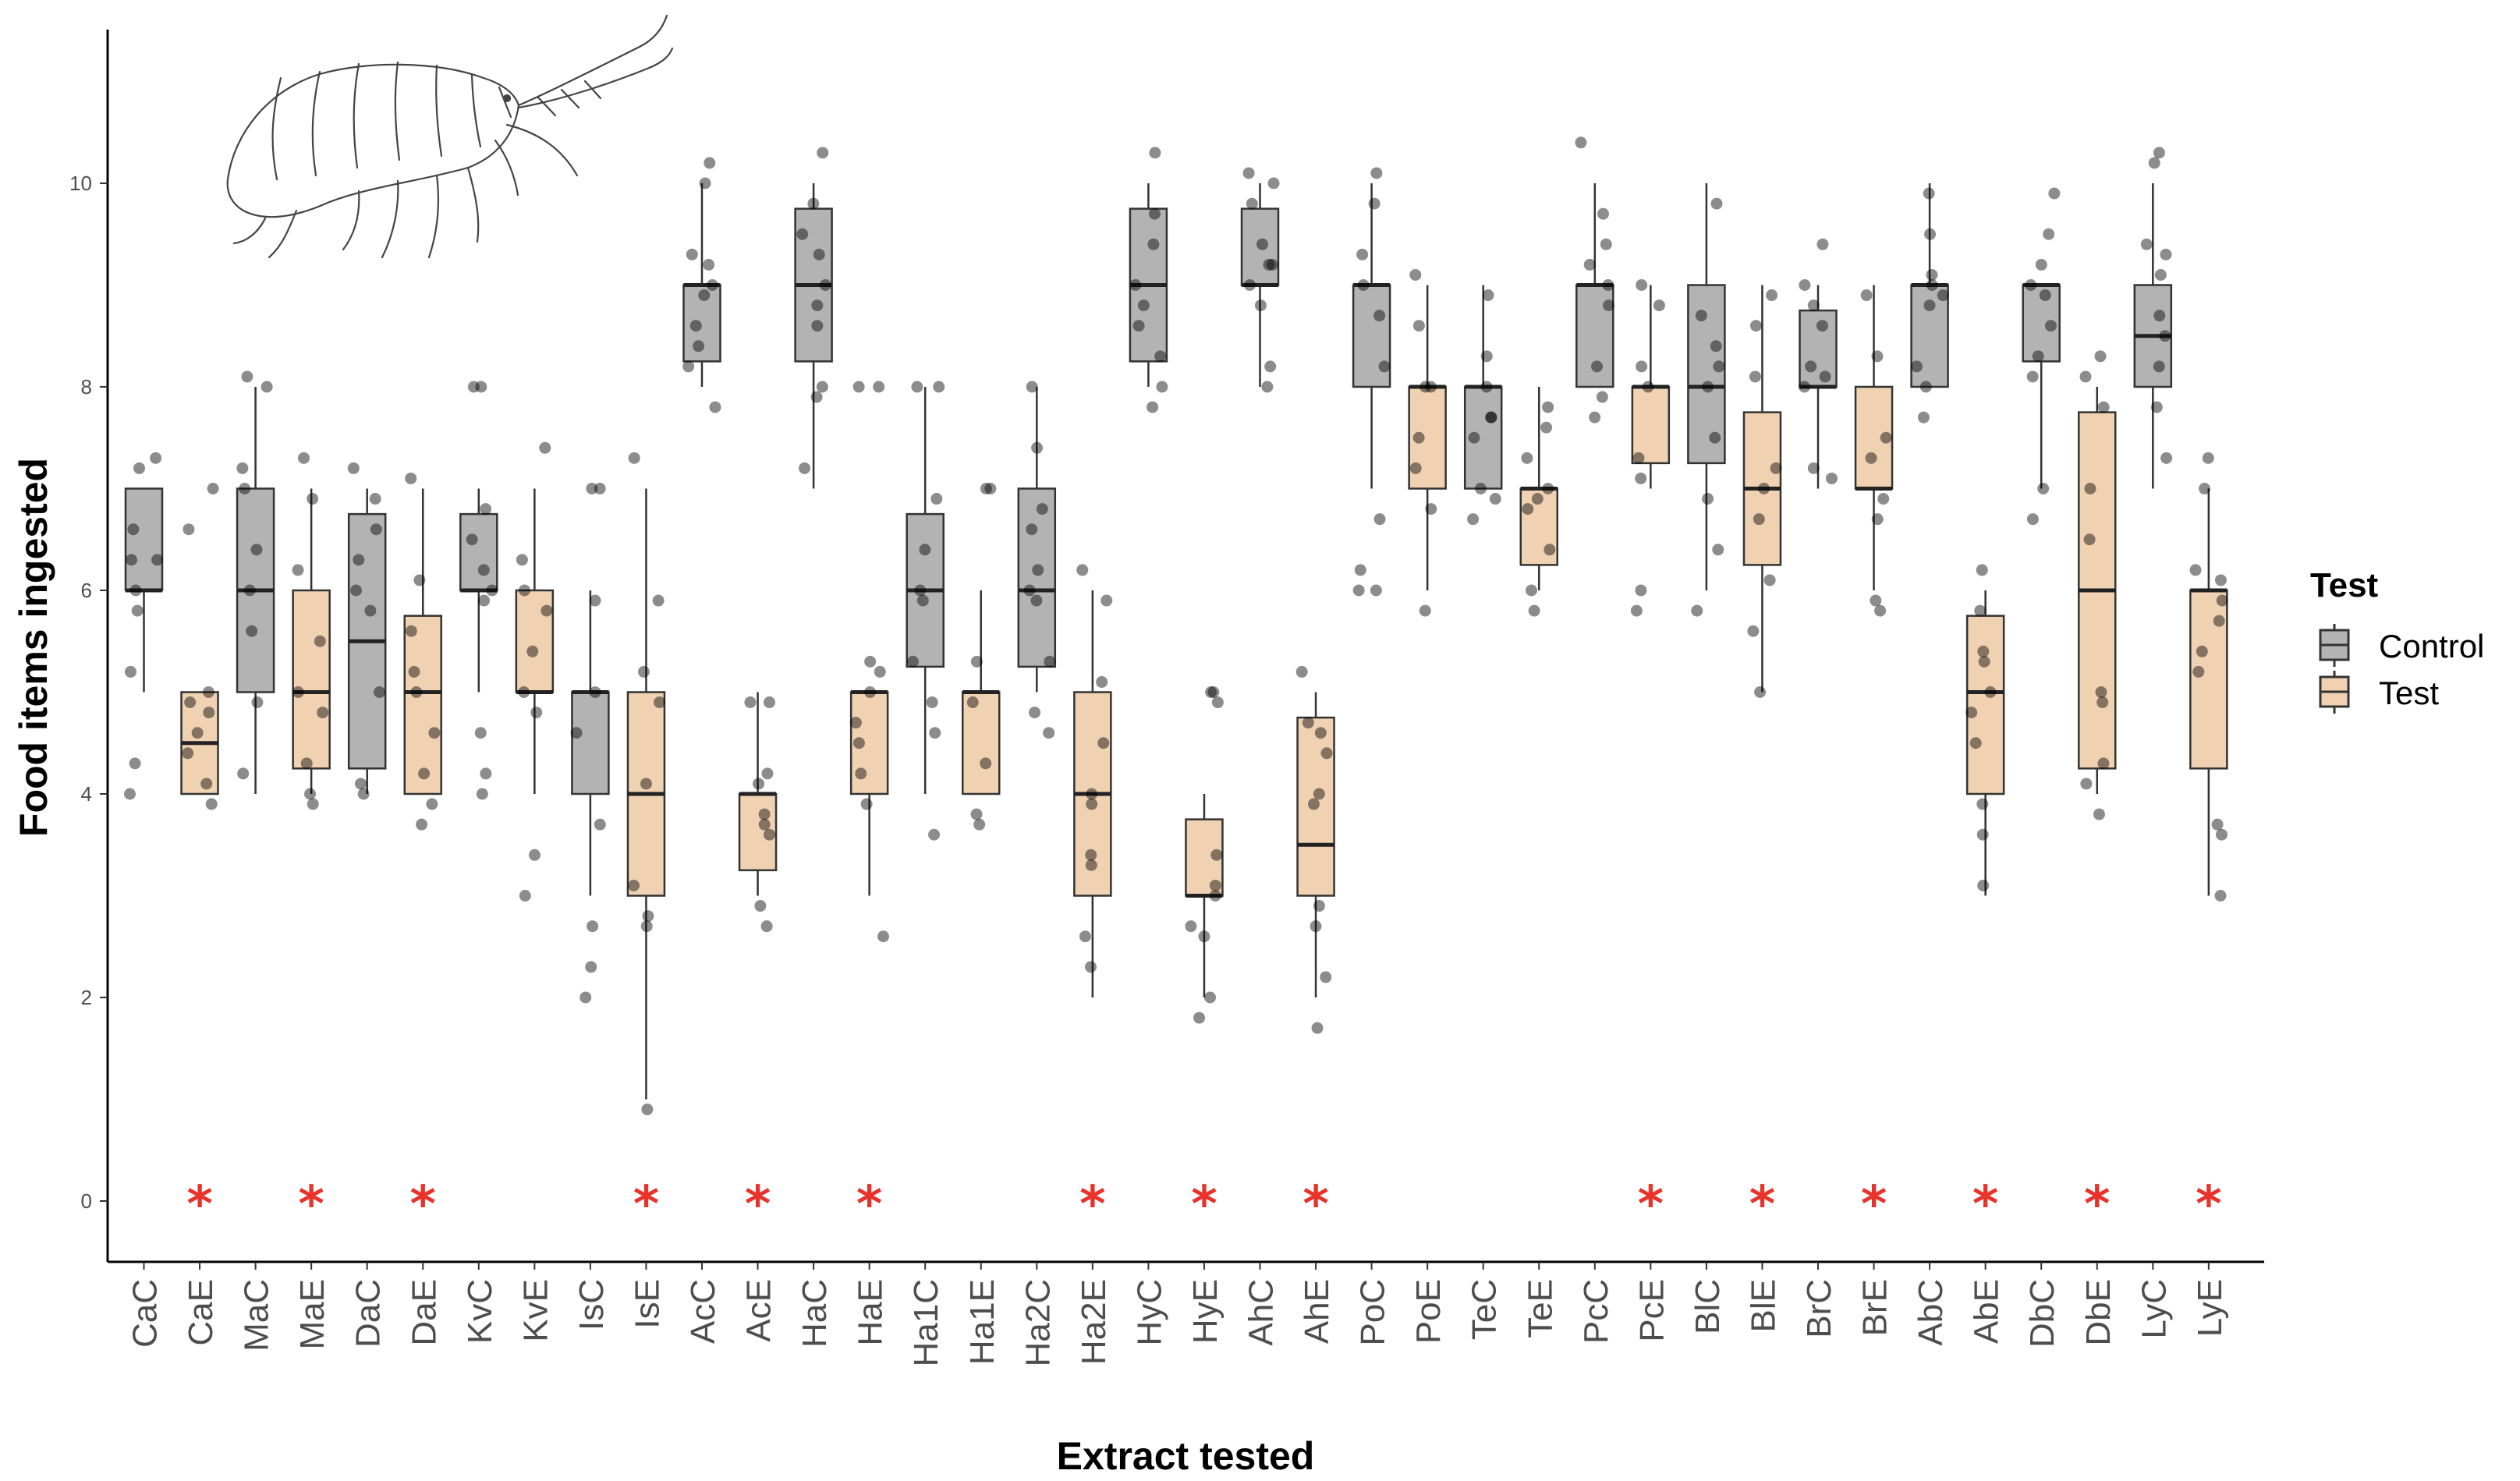 The image size is (2520, 1481). What do you see at coordinates (758, 832) in the screenshot?
I see `box-rect-AcE` at bounding box center [758, 832].